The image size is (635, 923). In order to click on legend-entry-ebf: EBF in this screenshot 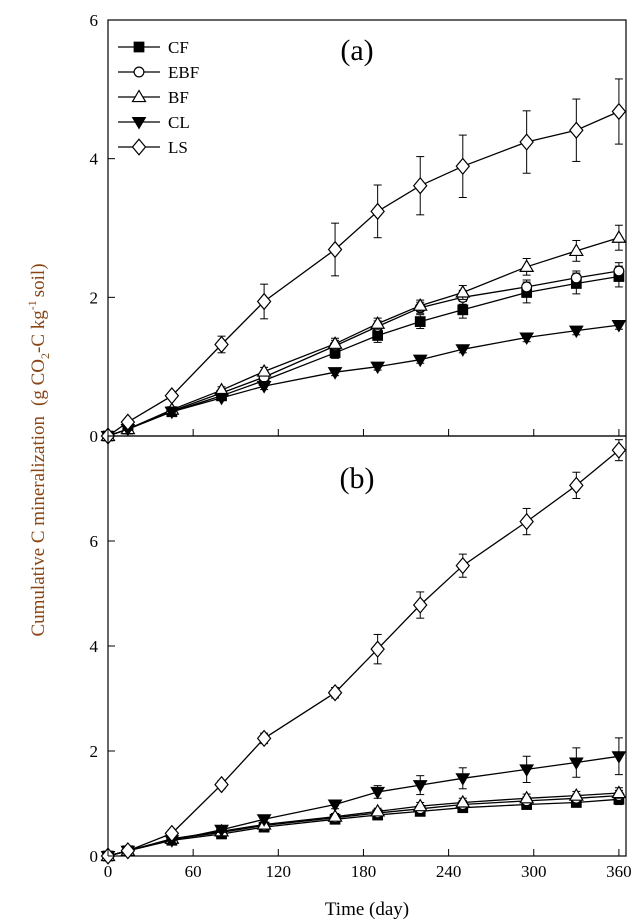, I will do `click(158, 72)`.